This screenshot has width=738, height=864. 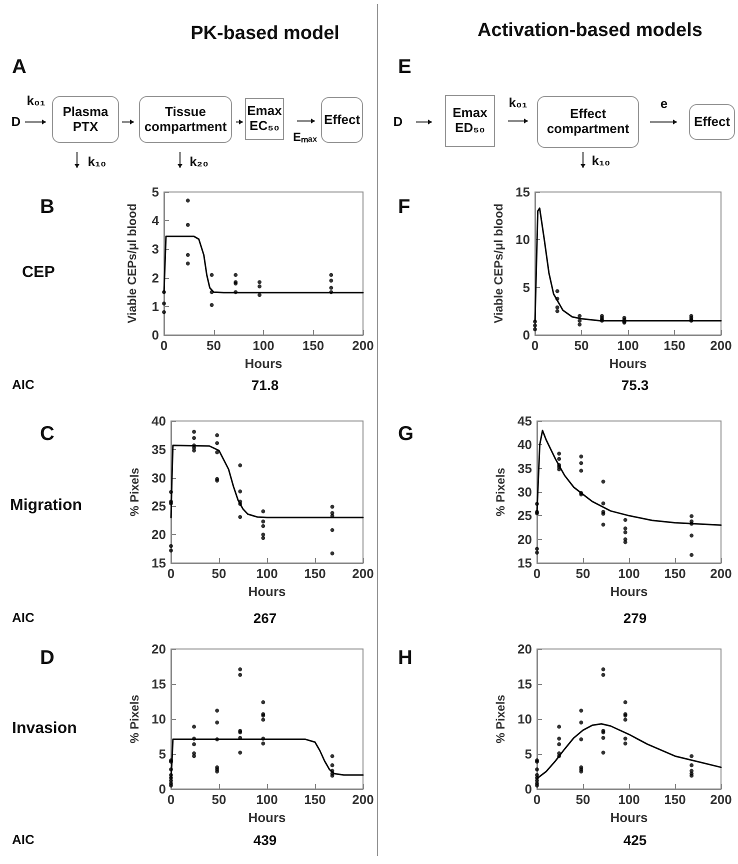 What do you see at coordinates (155, 278) in the screenshot?
I see `y-tick-label: 2` at bounding box center [155, 278].